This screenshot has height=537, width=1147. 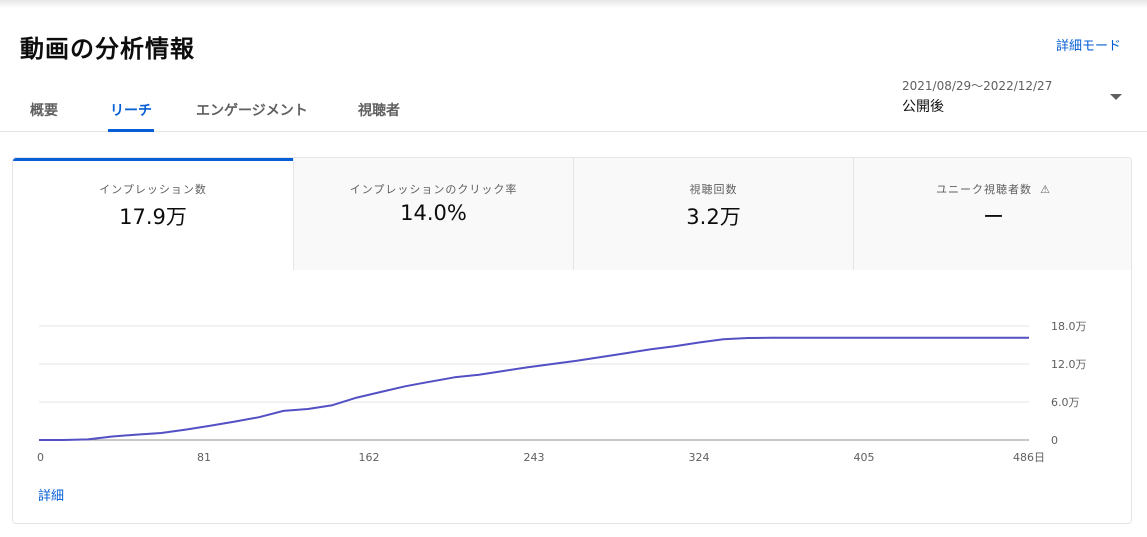 What do you see at coordinates (1065, 402) in the screenshot?
I see `y-tick-label: 6.0万` at bounding box center [1065, 402].